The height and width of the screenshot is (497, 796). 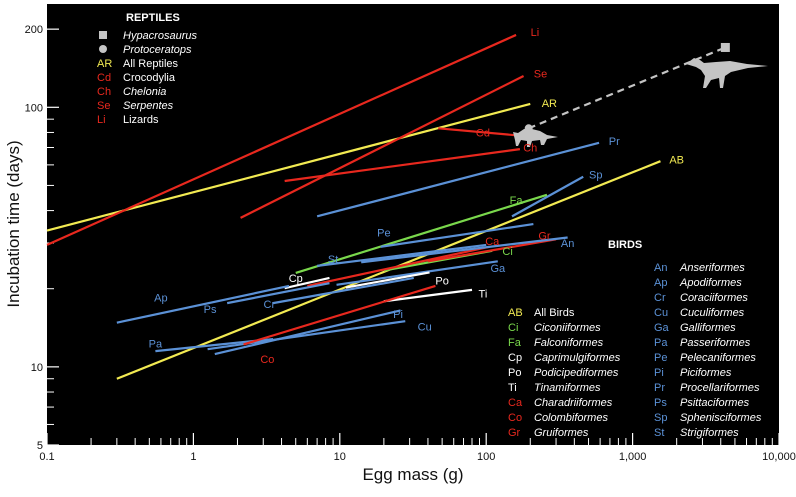 What do you see at coordinates (554, 313) in the screenshot?
I see `key-name: All Birds` at bounding box center [554, 313].